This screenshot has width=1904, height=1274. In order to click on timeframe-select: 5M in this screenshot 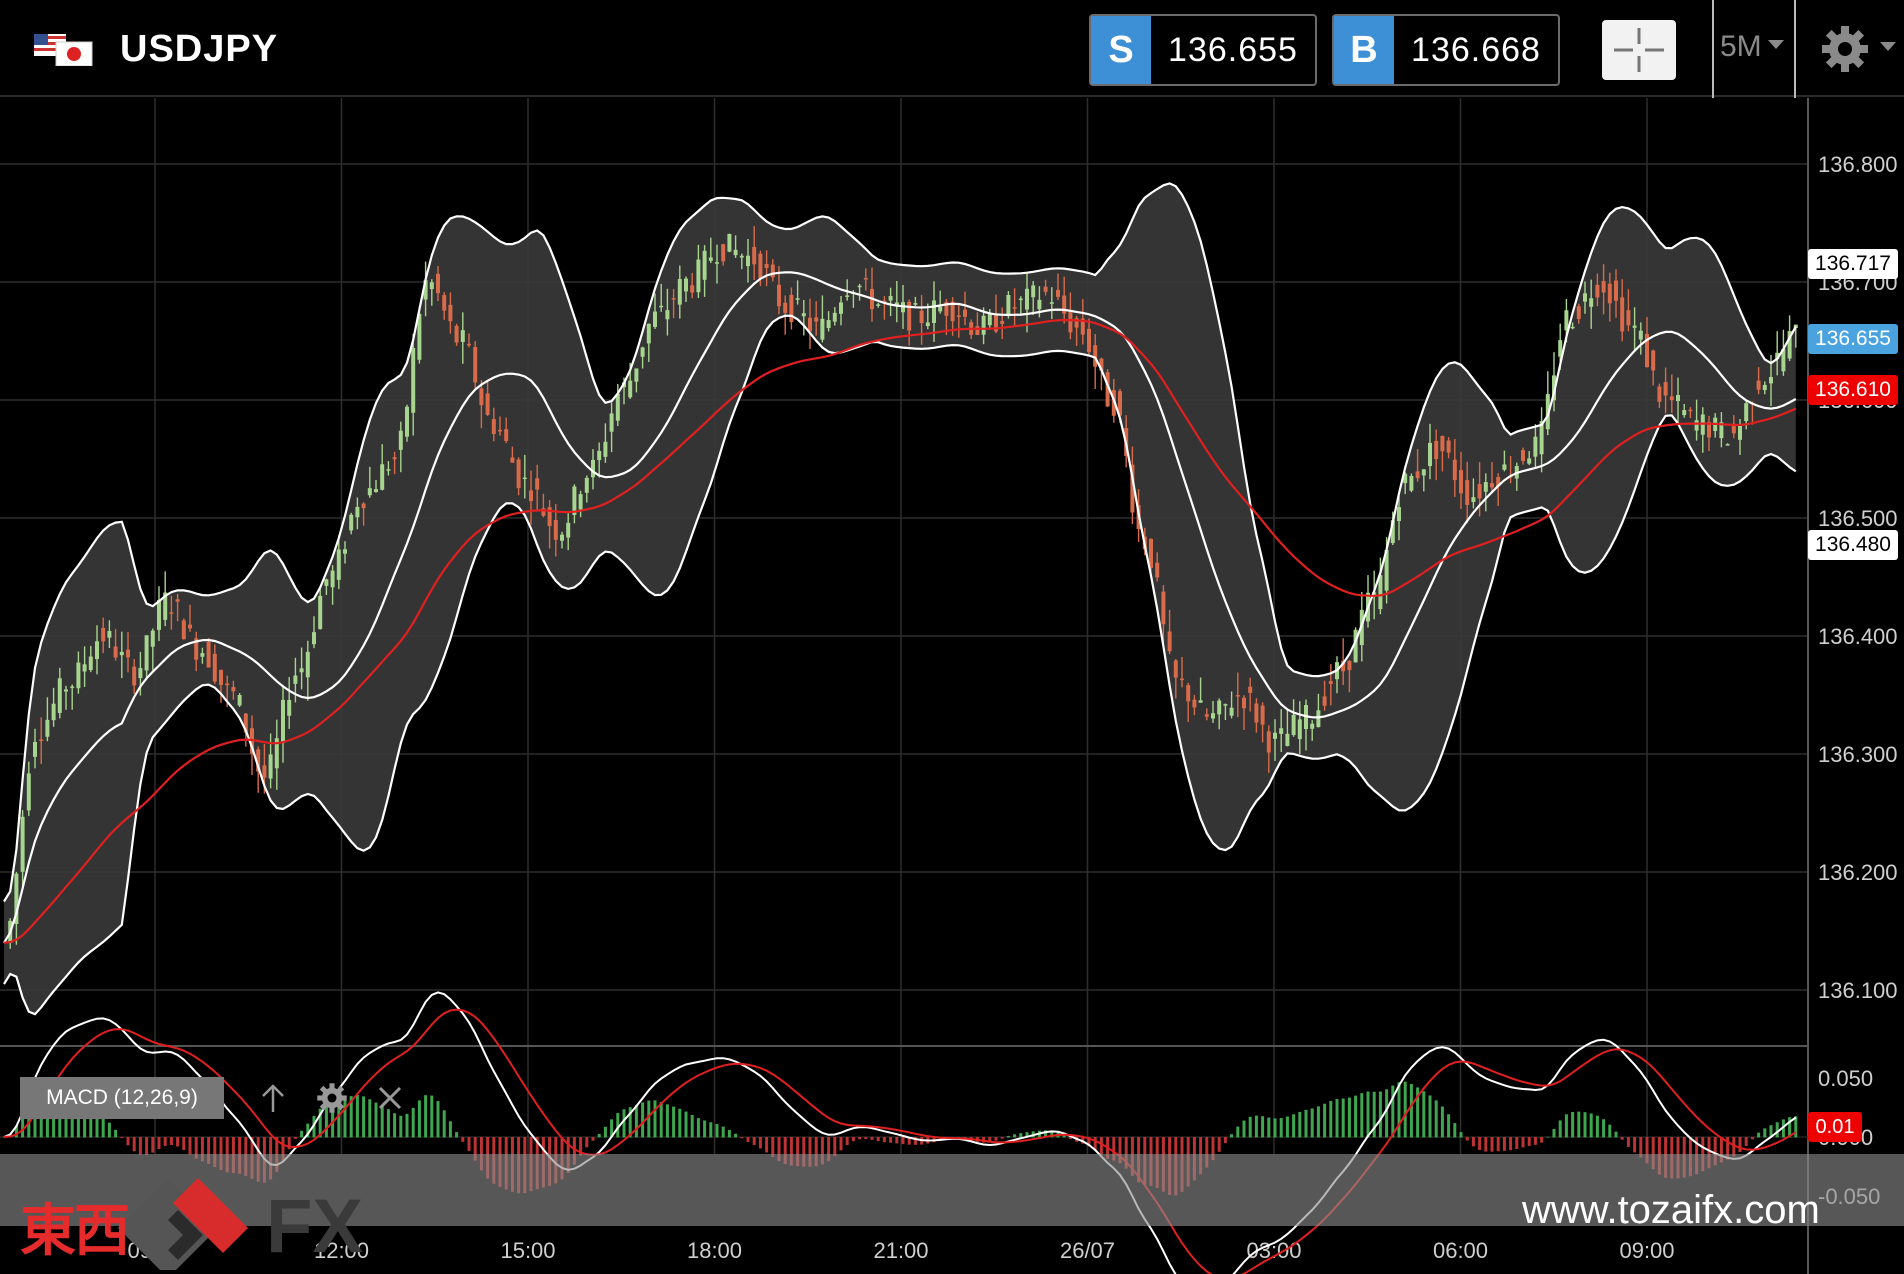, I will do `click(1741, 46)`.